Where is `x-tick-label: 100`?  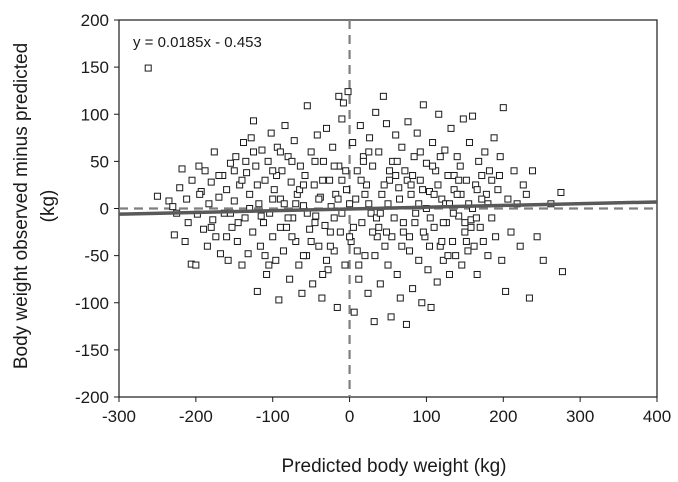
x-tick-label: 100 is located at coordinates (426, 416).